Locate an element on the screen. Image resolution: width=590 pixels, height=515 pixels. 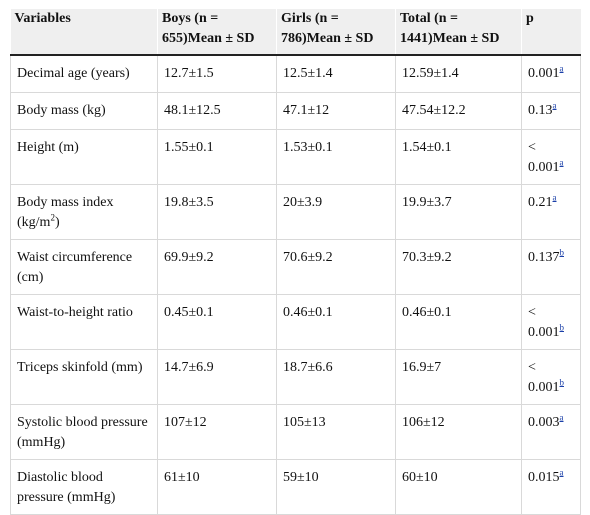
cell-variable: Decimal age (years) is located at coordinates (84, 74).